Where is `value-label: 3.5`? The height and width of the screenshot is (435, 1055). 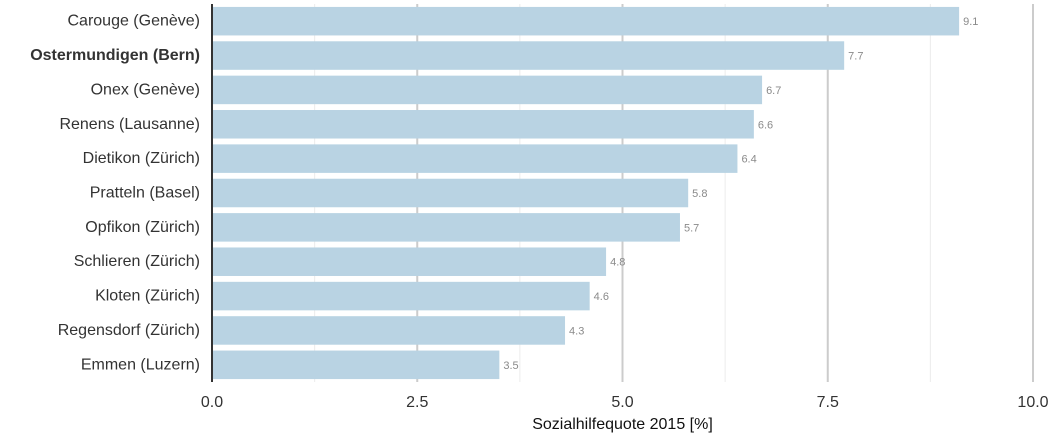
value-label: 3.5 is located at coordinates (510, 366).